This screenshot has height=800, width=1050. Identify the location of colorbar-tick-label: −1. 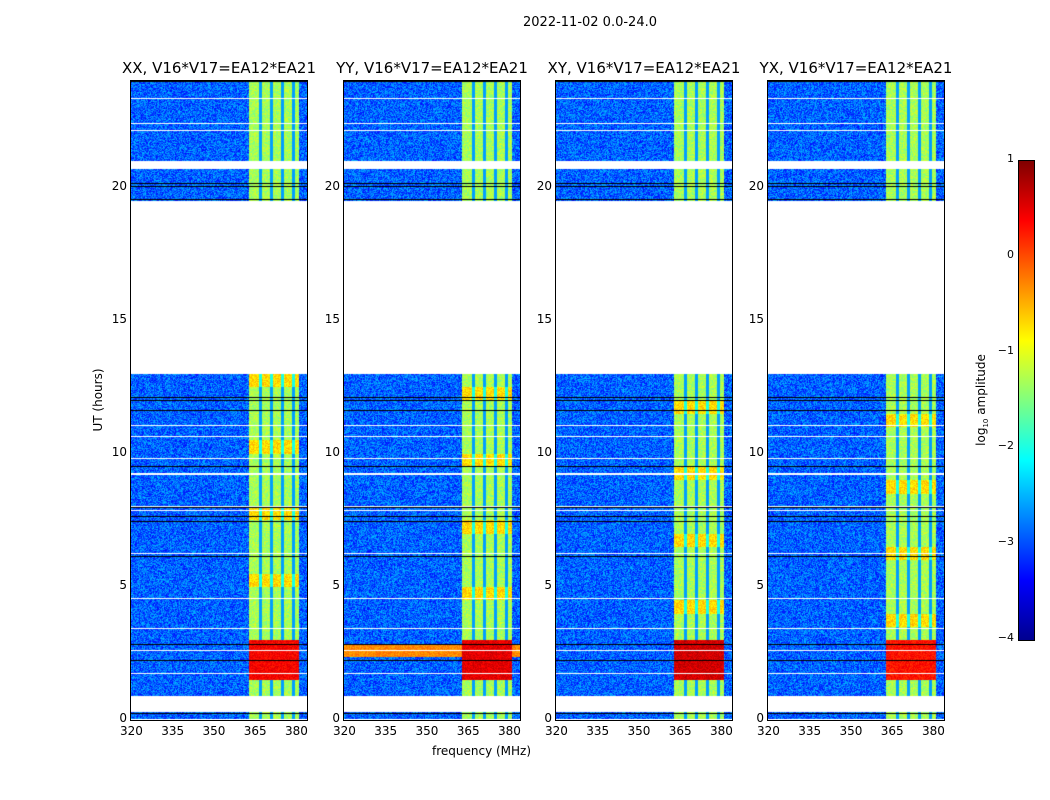
(1005, 350).